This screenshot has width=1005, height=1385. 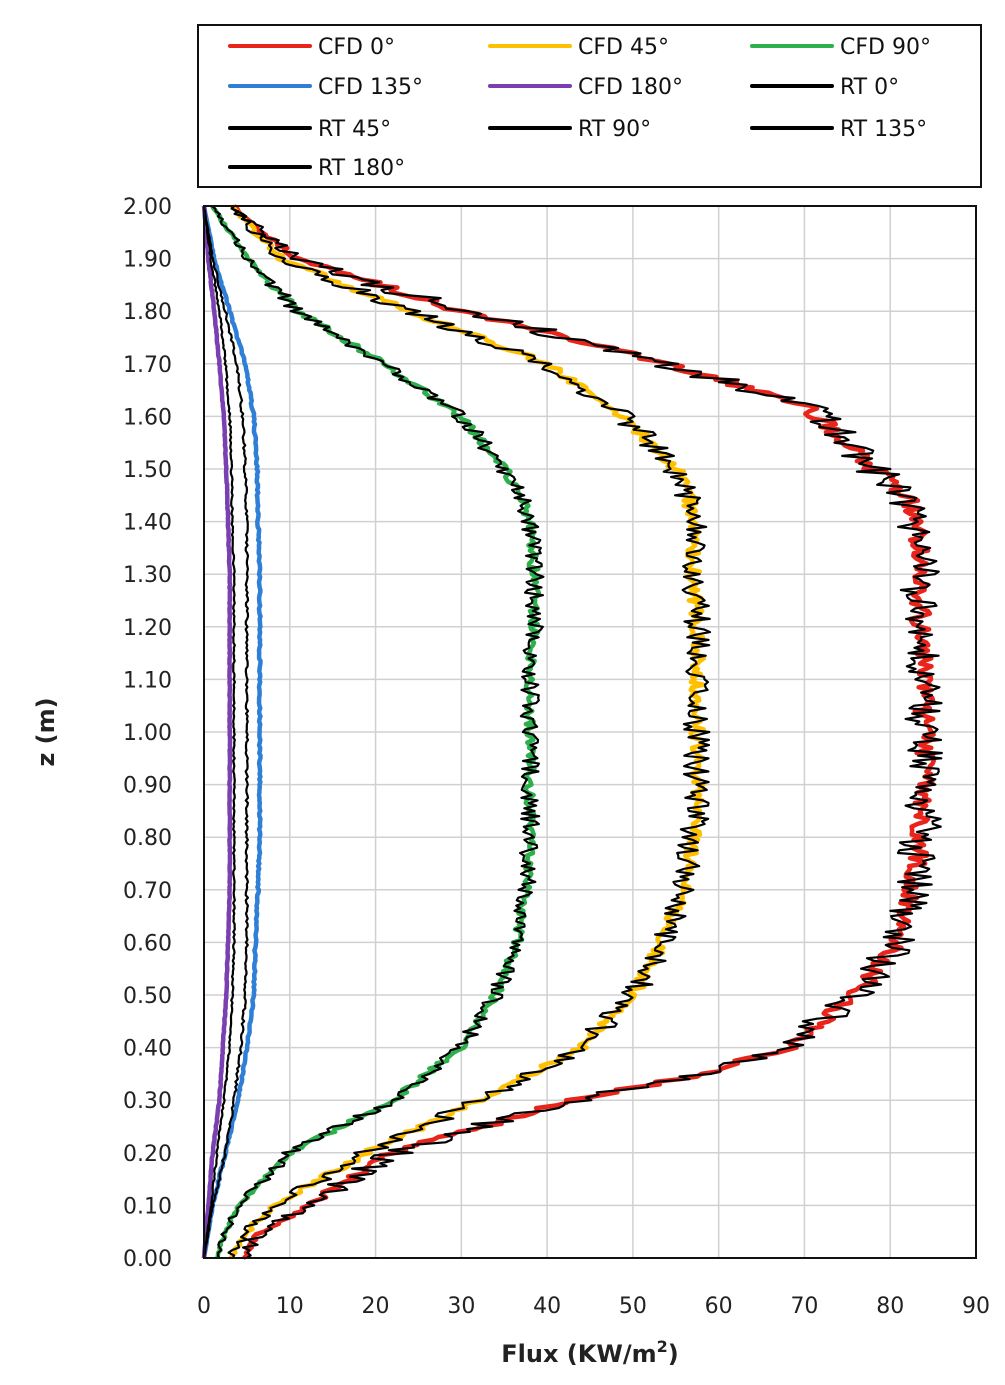 What do you see at coordinates (578, 1354) in the screenshot?
I see `x-axis-title-main: Flux (KW/m` at bounding box center [578, 1354].